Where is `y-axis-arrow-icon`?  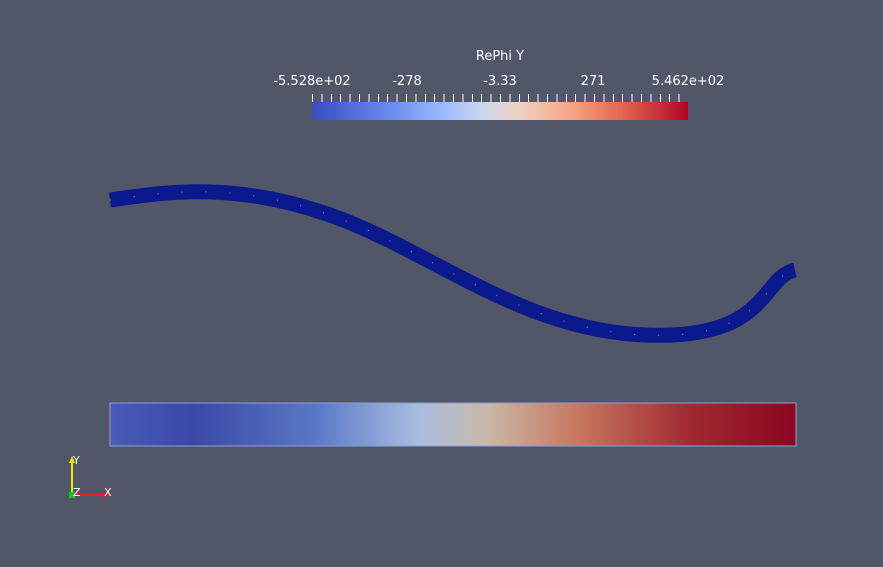 y-axis-arrow-icon is located at coordinates (72, 459).